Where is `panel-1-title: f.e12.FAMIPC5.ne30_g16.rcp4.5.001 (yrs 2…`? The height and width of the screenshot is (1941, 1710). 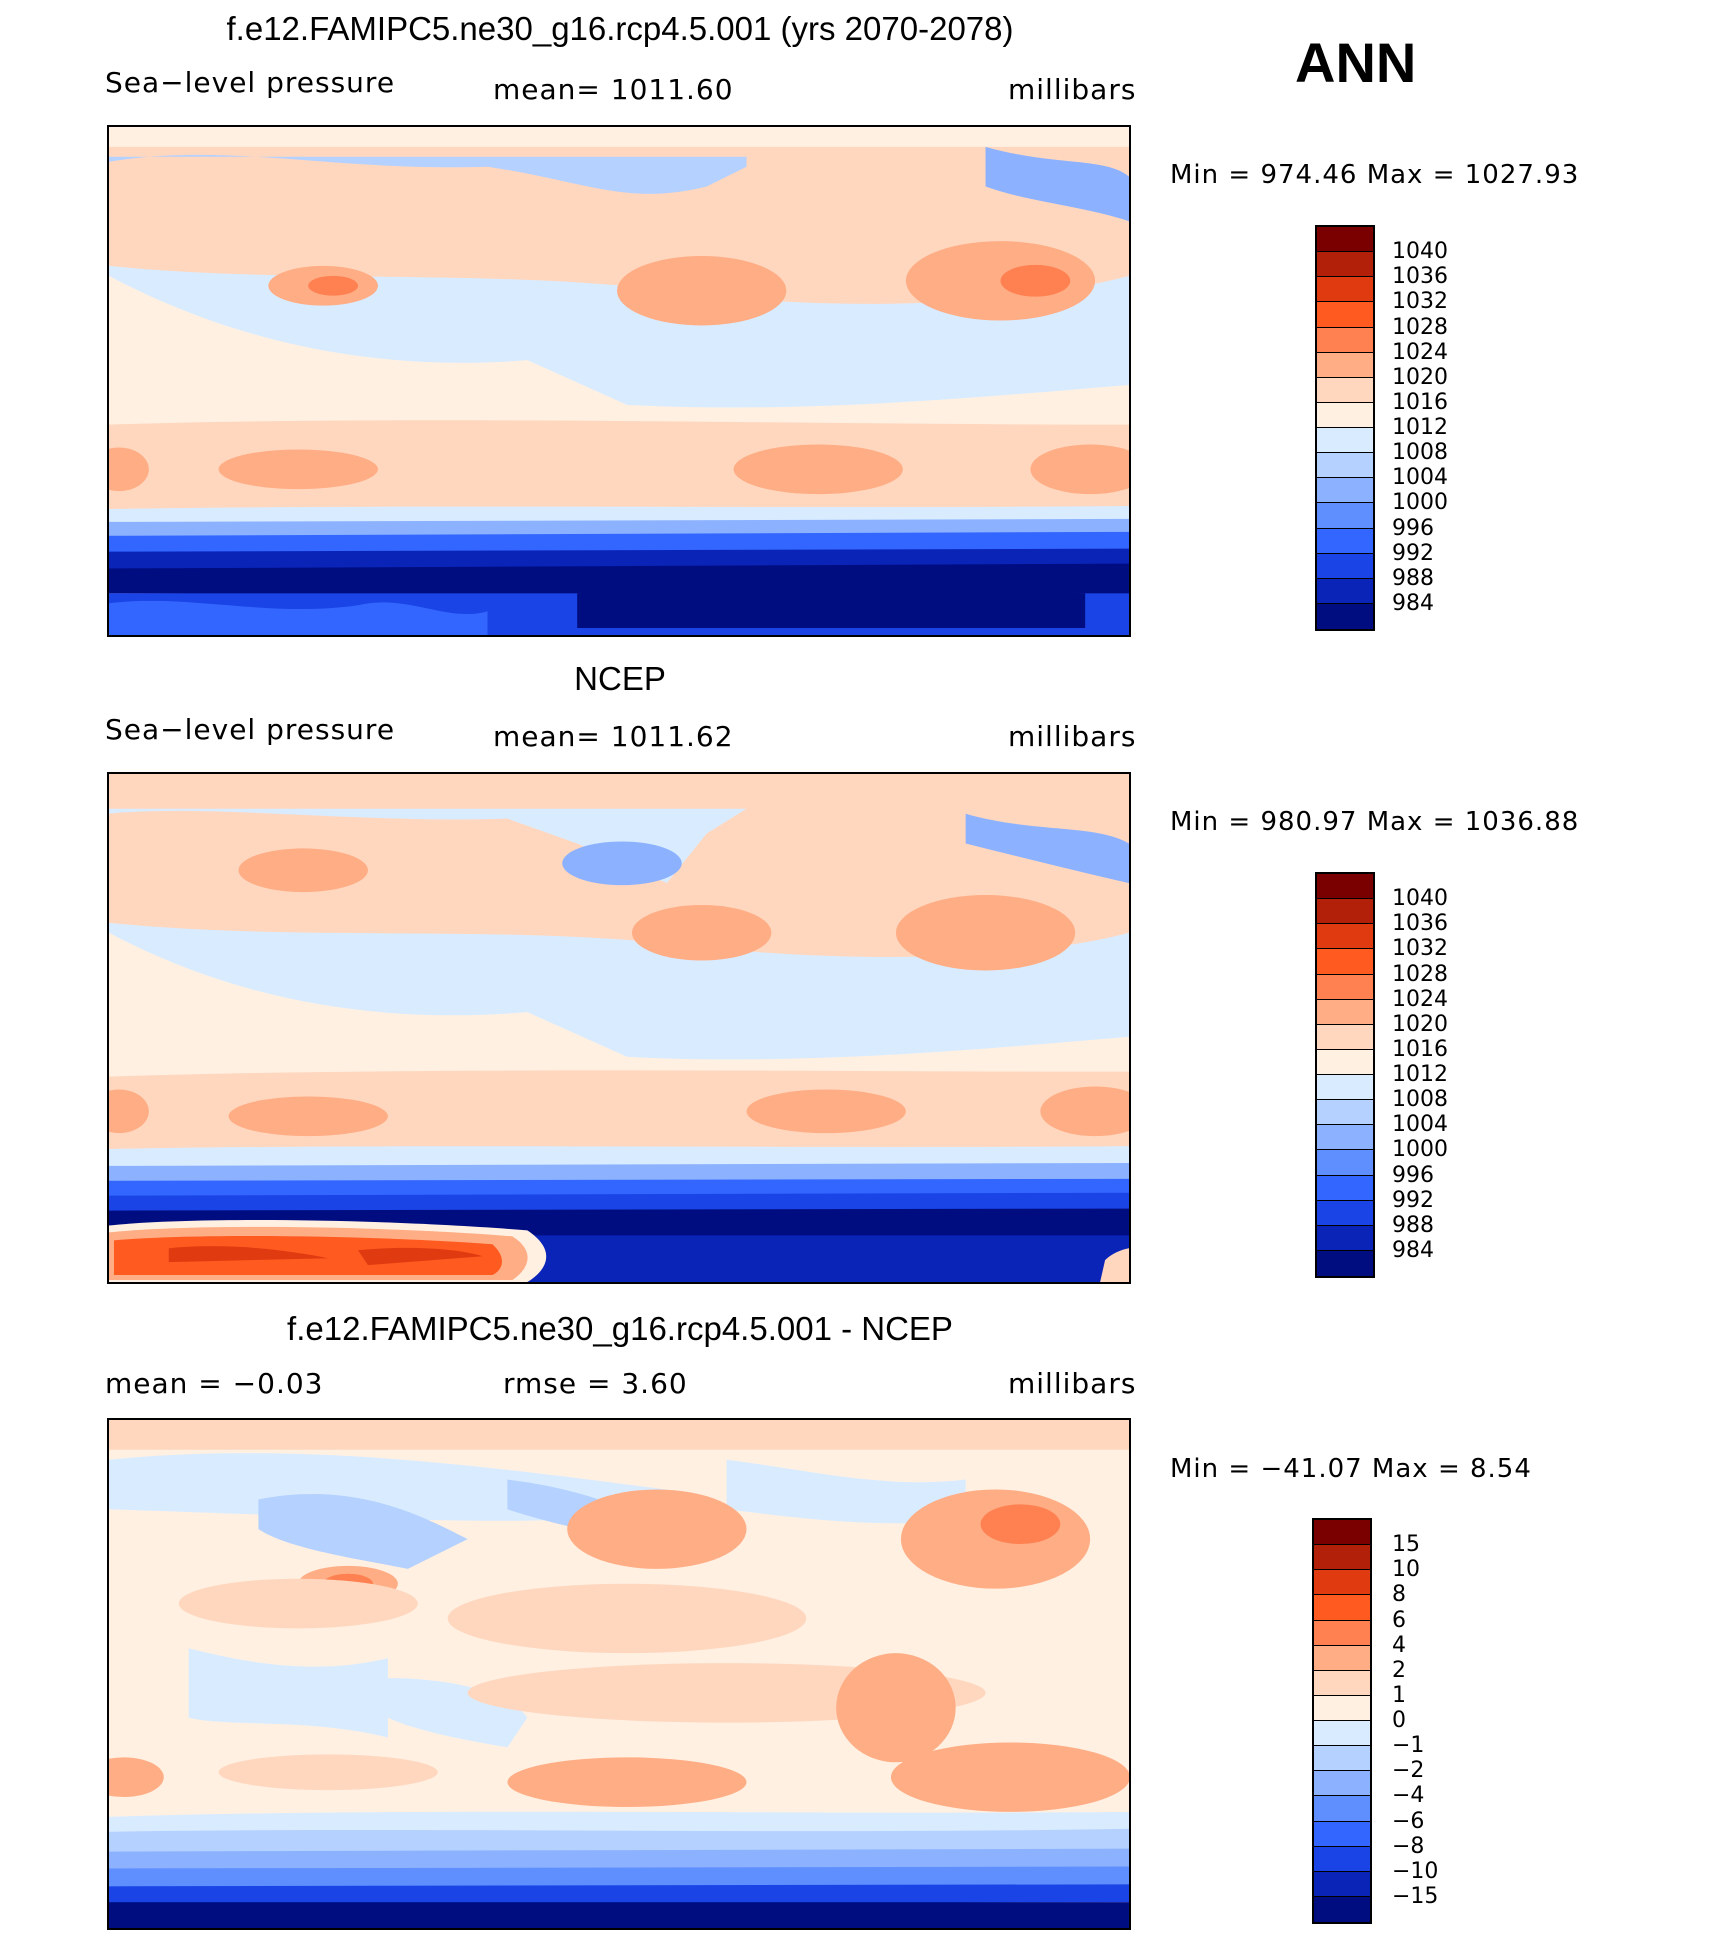
panel-1-title: f.e12.FAMIPC5.ne30_g16.rcp4.5.001 (yrs 2… is located at coordinates (620, 28).